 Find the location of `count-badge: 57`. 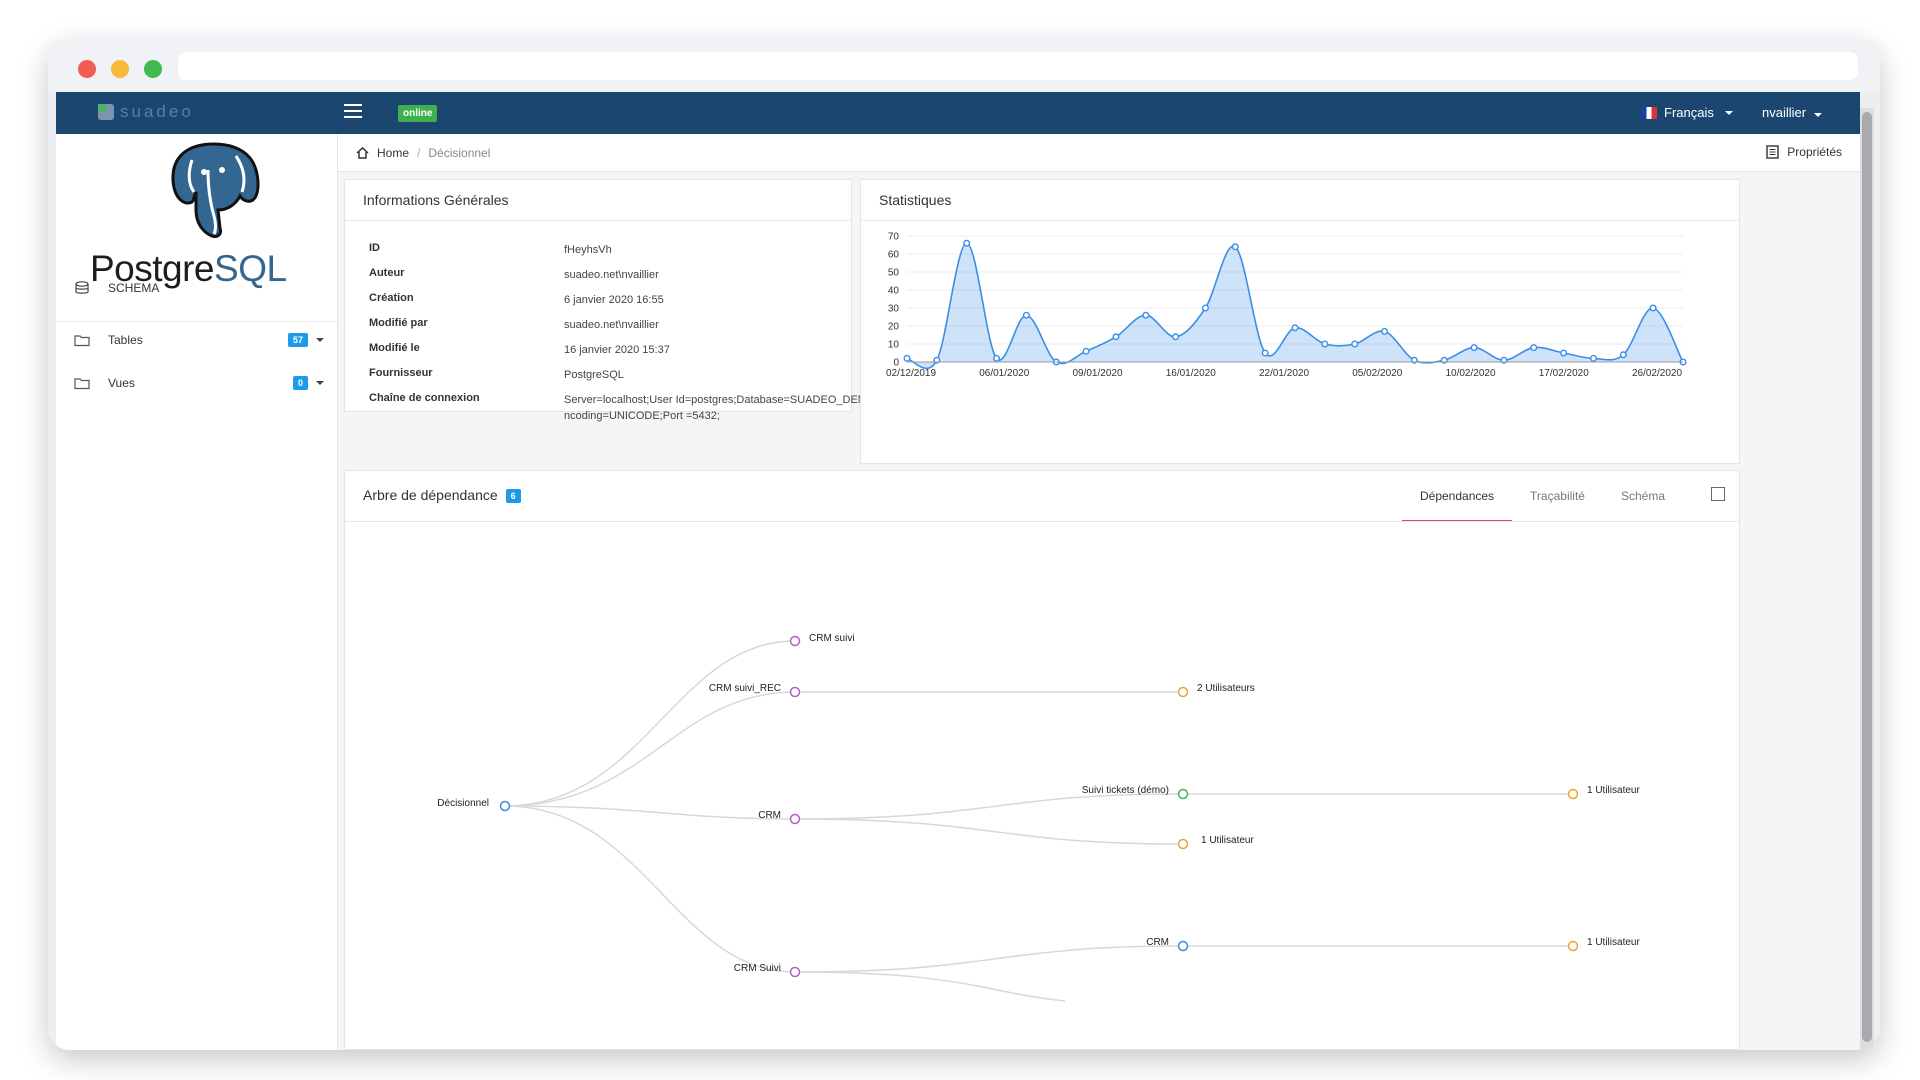

count-badge: 57 is located at coordinates (297, 340).